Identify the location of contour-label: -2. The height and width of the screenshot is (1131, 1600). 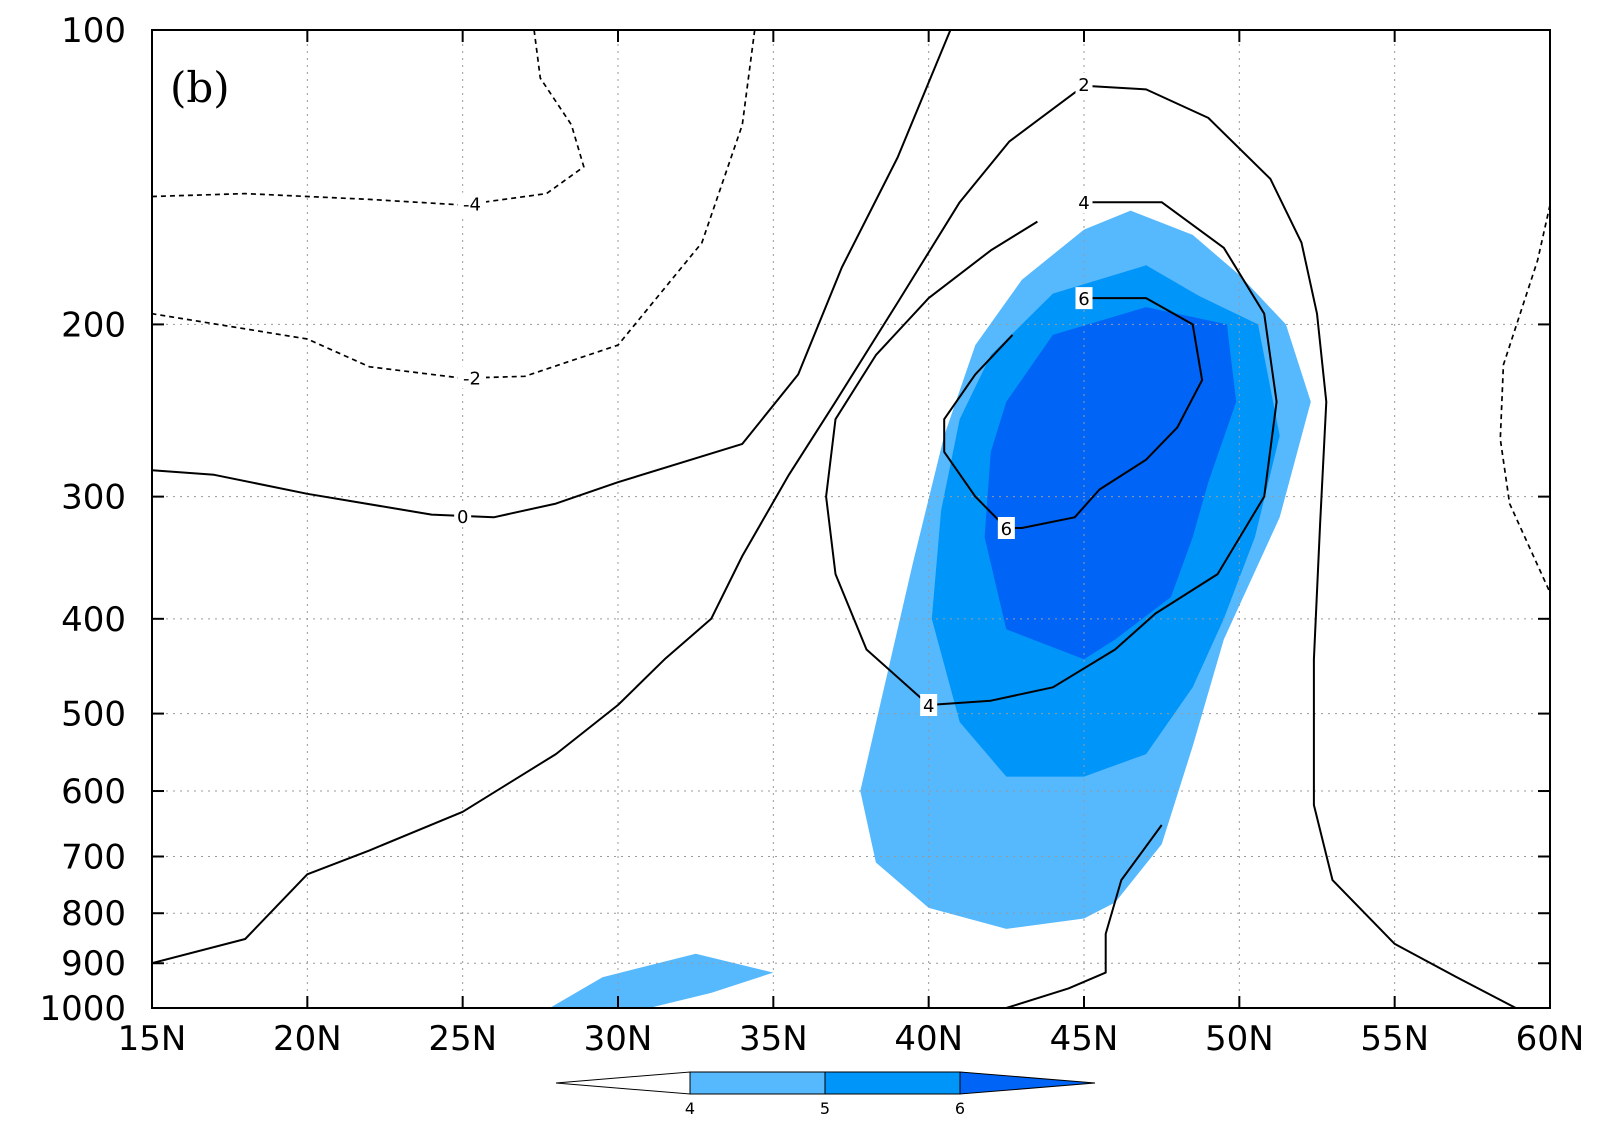
(472, 378).